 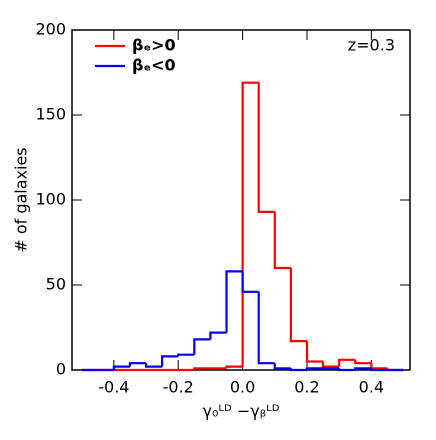 What do you see at coordinates (61, 369) in the screenshot?
I see `y-tick-label: 0` at bounding box center [61, 369].